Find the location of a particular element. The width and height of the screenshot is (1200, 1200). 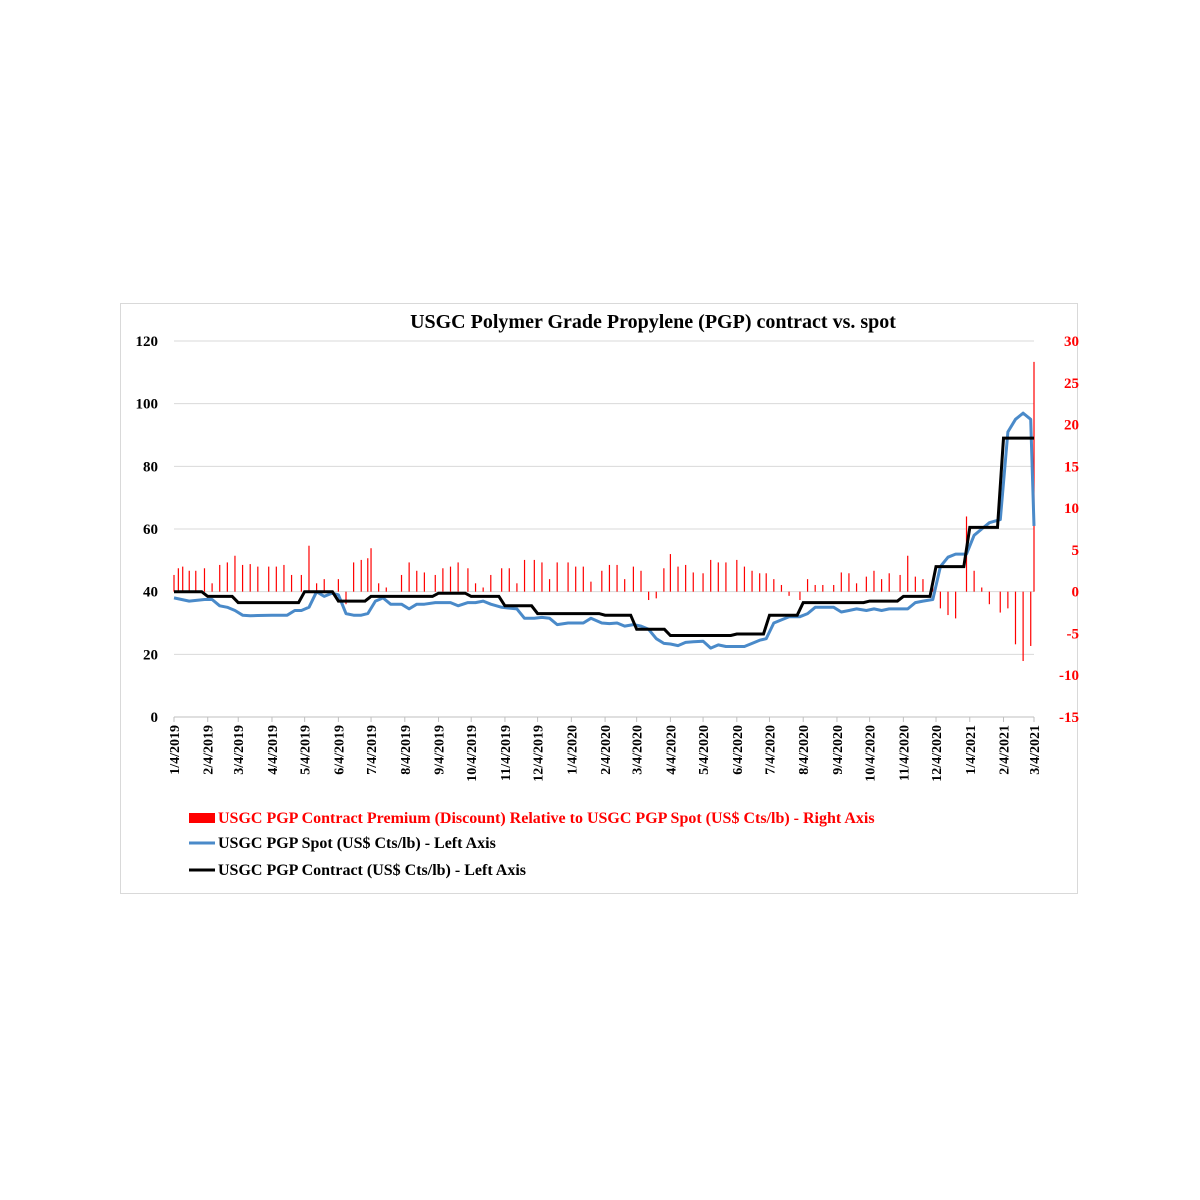

y-left-tick-label: 60 is located at coordinates (150, 530).